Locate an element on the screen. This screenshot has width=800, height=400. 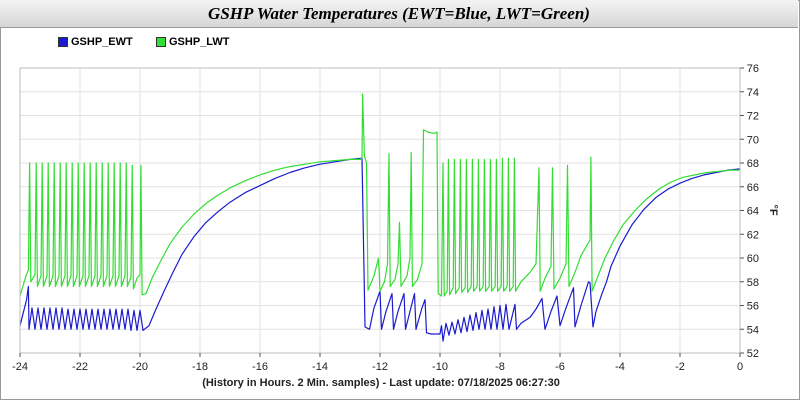
y-axis: 52 54 56 58 60 62 64 66 68 70 72 74 76 is located at coordinates (749, 211).